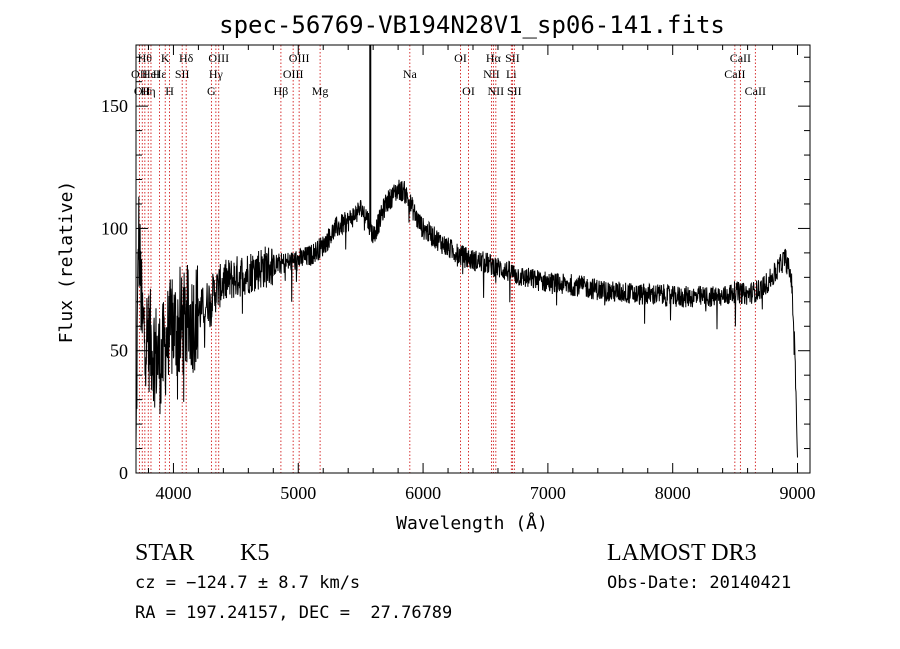 The height and width of the screenshot is (649, 900). Describe the element at coordinates (160, 74) in the screenshot. I see `spectral-line-label: Hε` at that location.